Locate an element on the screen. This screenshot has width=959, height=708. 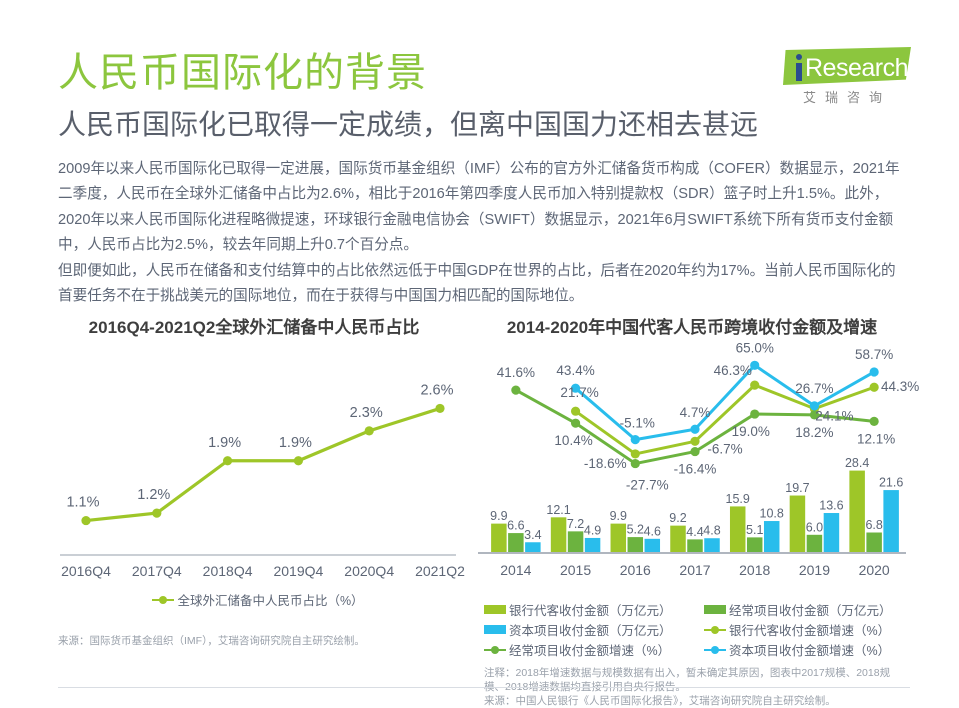
legend-item: 银行代客收付金额（万亿元） is located at coordinates (589, 609).